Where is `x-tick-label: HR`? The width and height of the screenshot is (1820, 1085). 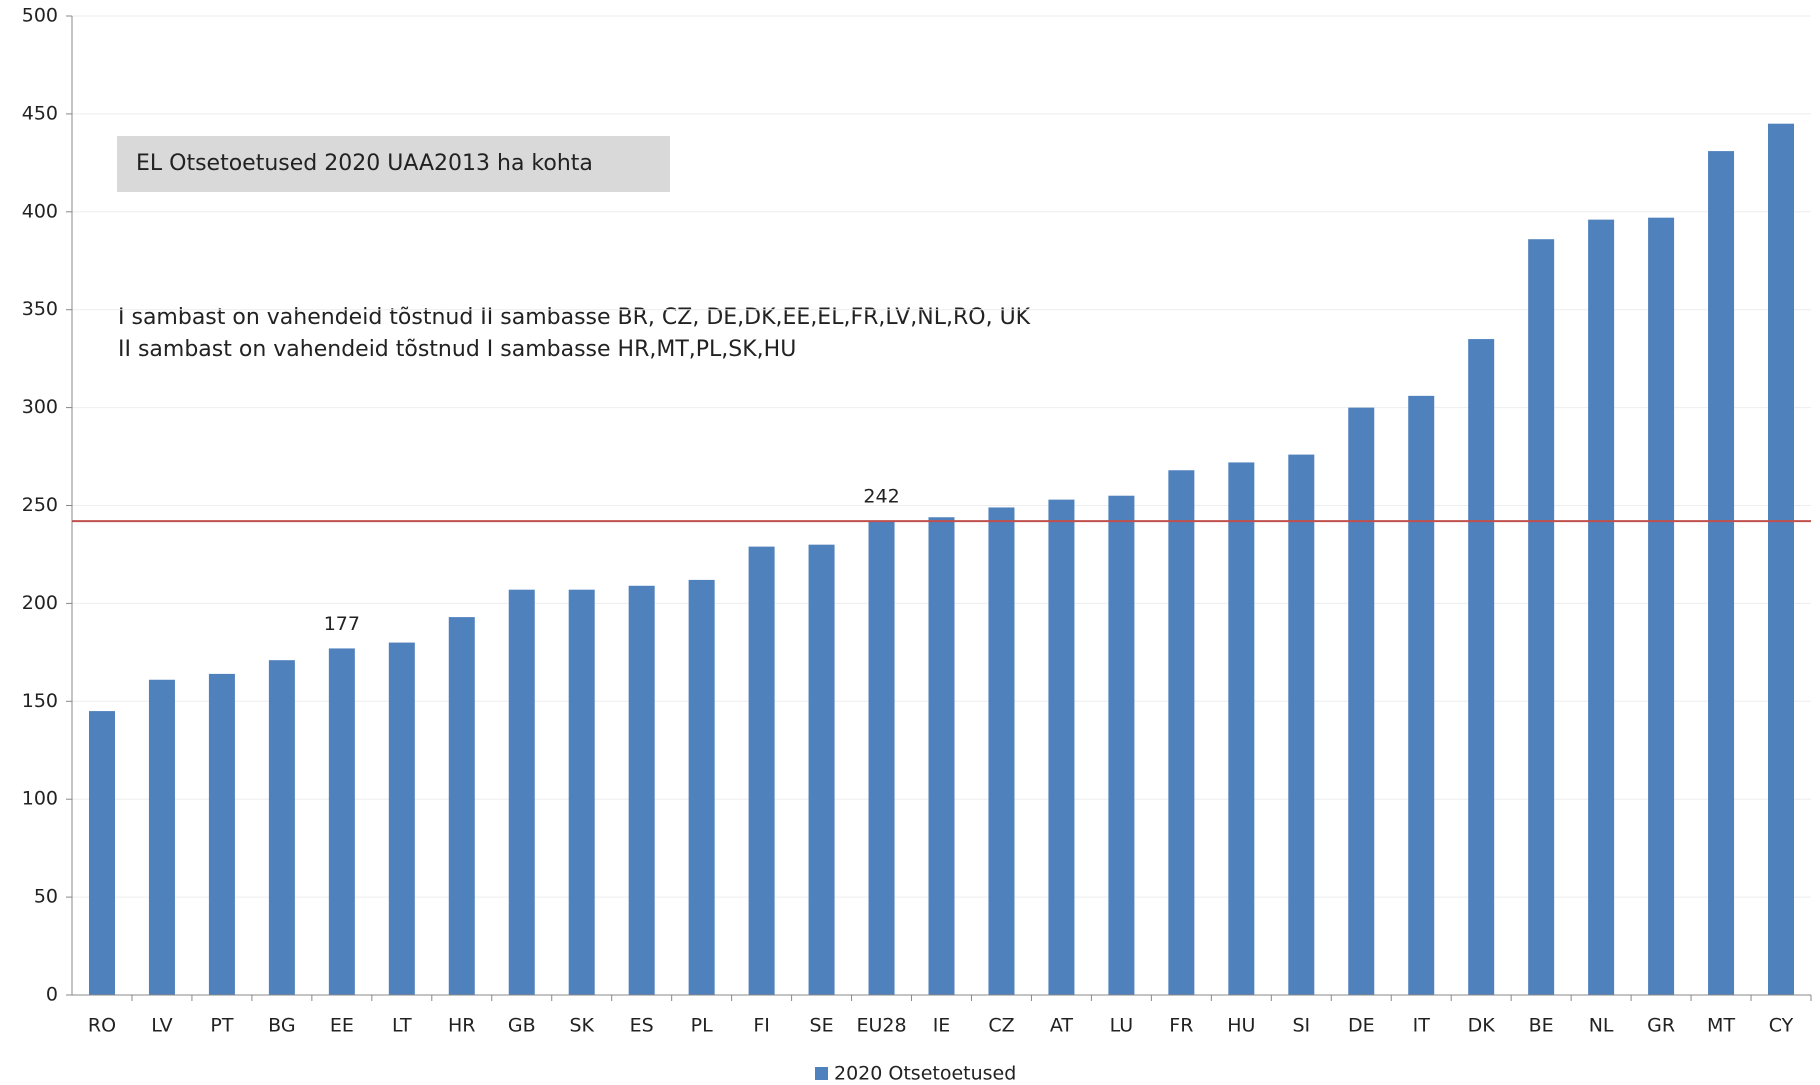 x-tick-label: HR is located at coordinates (462, 1026).